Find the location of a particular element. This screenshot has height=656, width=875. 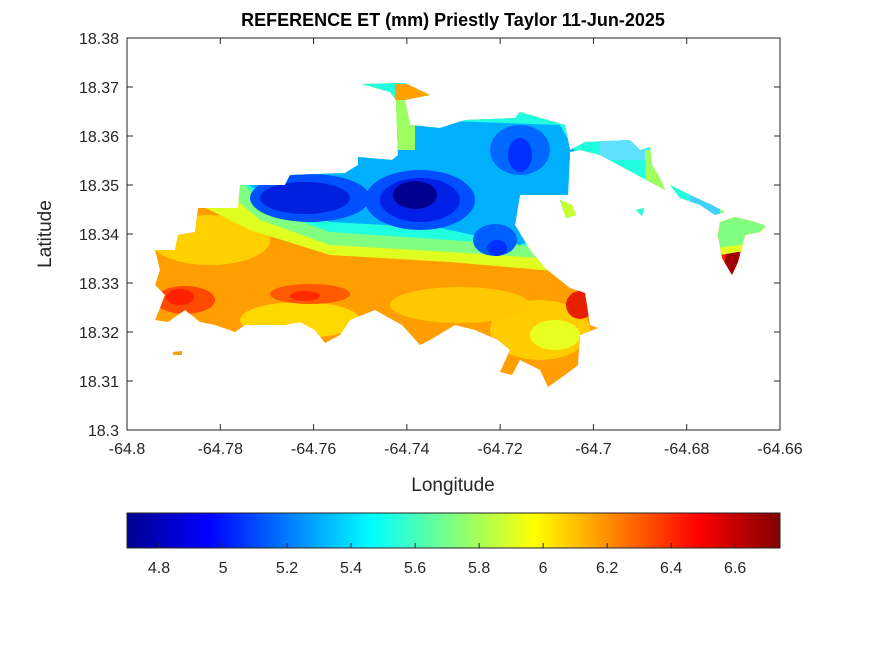

band-yellow-s is located at coordinates (460, 305).